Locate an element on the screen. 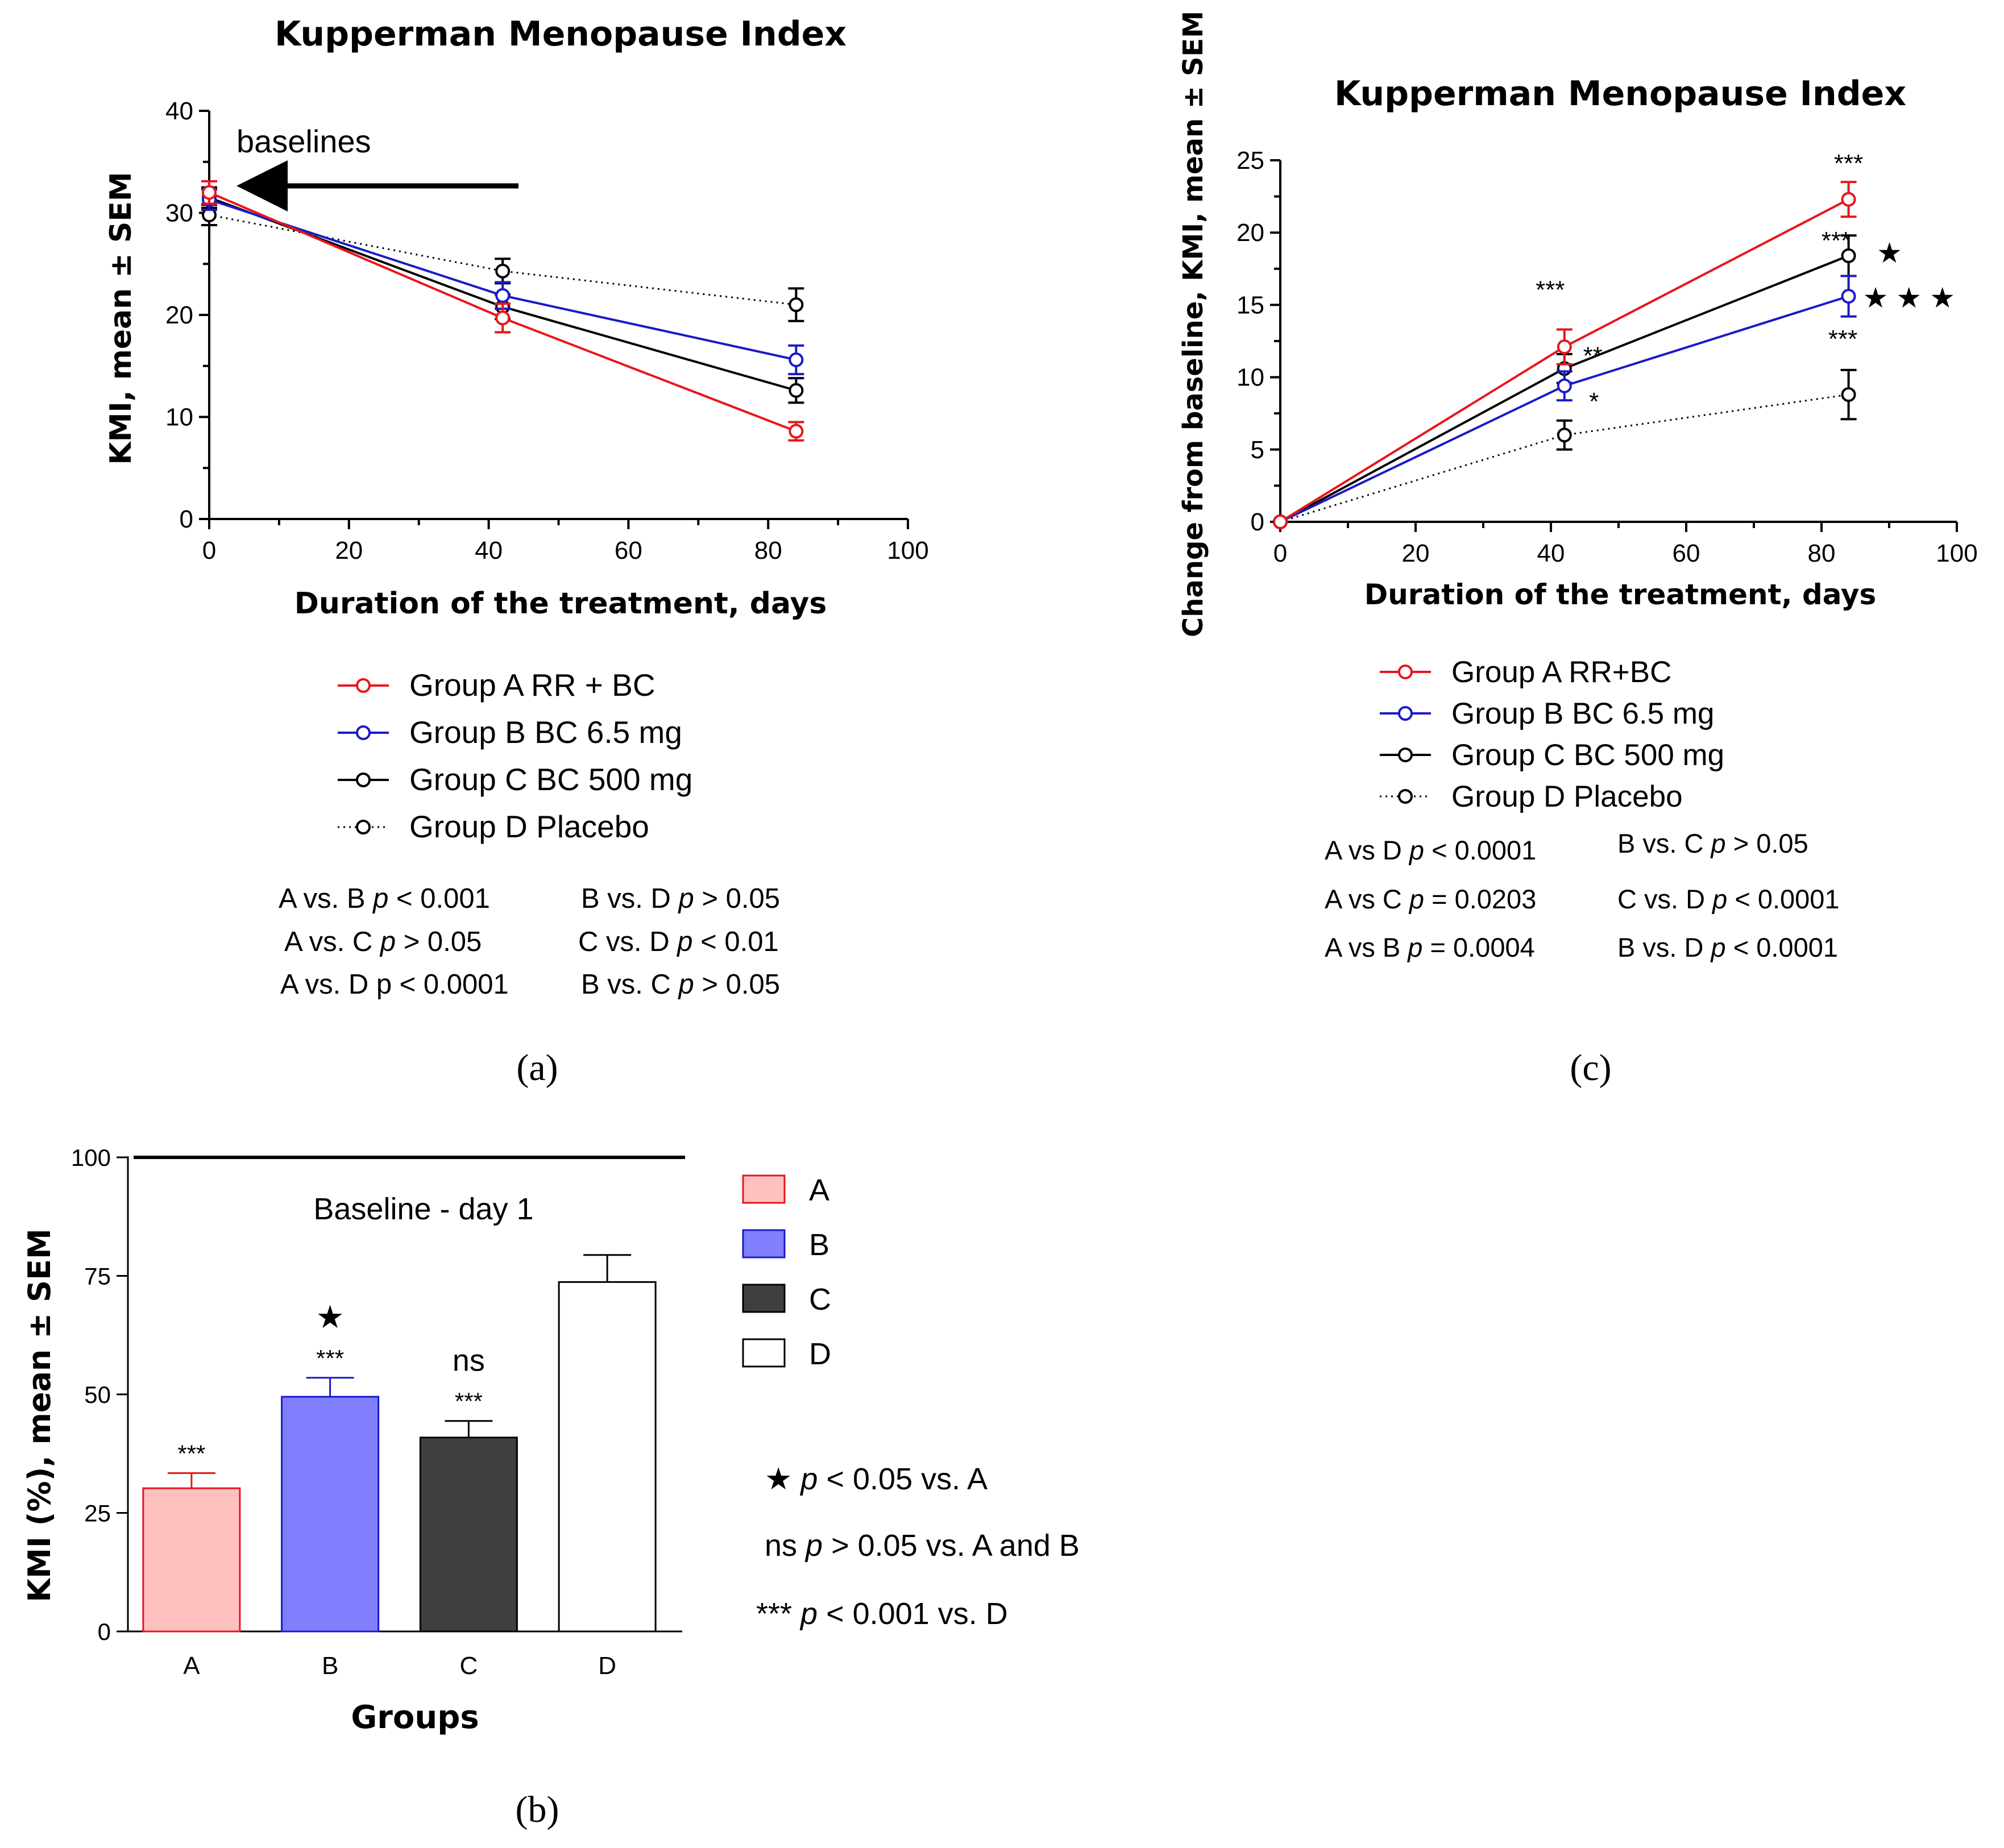 This screenshot has width=2004, height=1848. stat-text: C vs. D p < 0.01 is located at coordinates (678, 942).